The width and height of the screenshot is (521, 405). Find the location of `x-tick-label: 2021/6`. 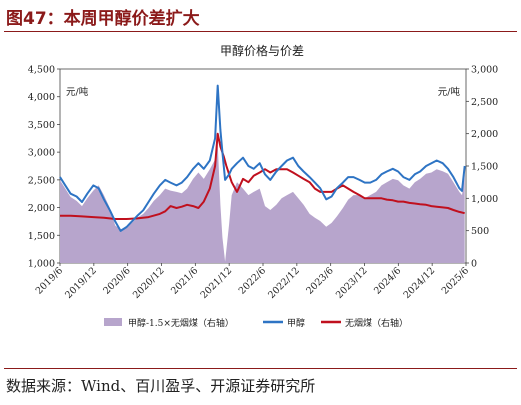

x-tick-label: 2021/6 is located at coordinates (184, 280).